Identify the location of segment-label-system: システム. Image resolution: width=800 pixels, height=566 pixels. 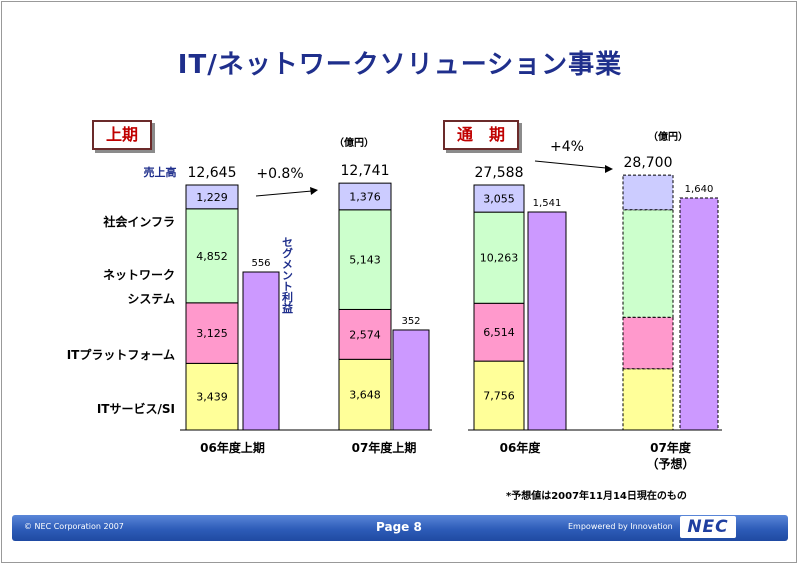
(151, 299).